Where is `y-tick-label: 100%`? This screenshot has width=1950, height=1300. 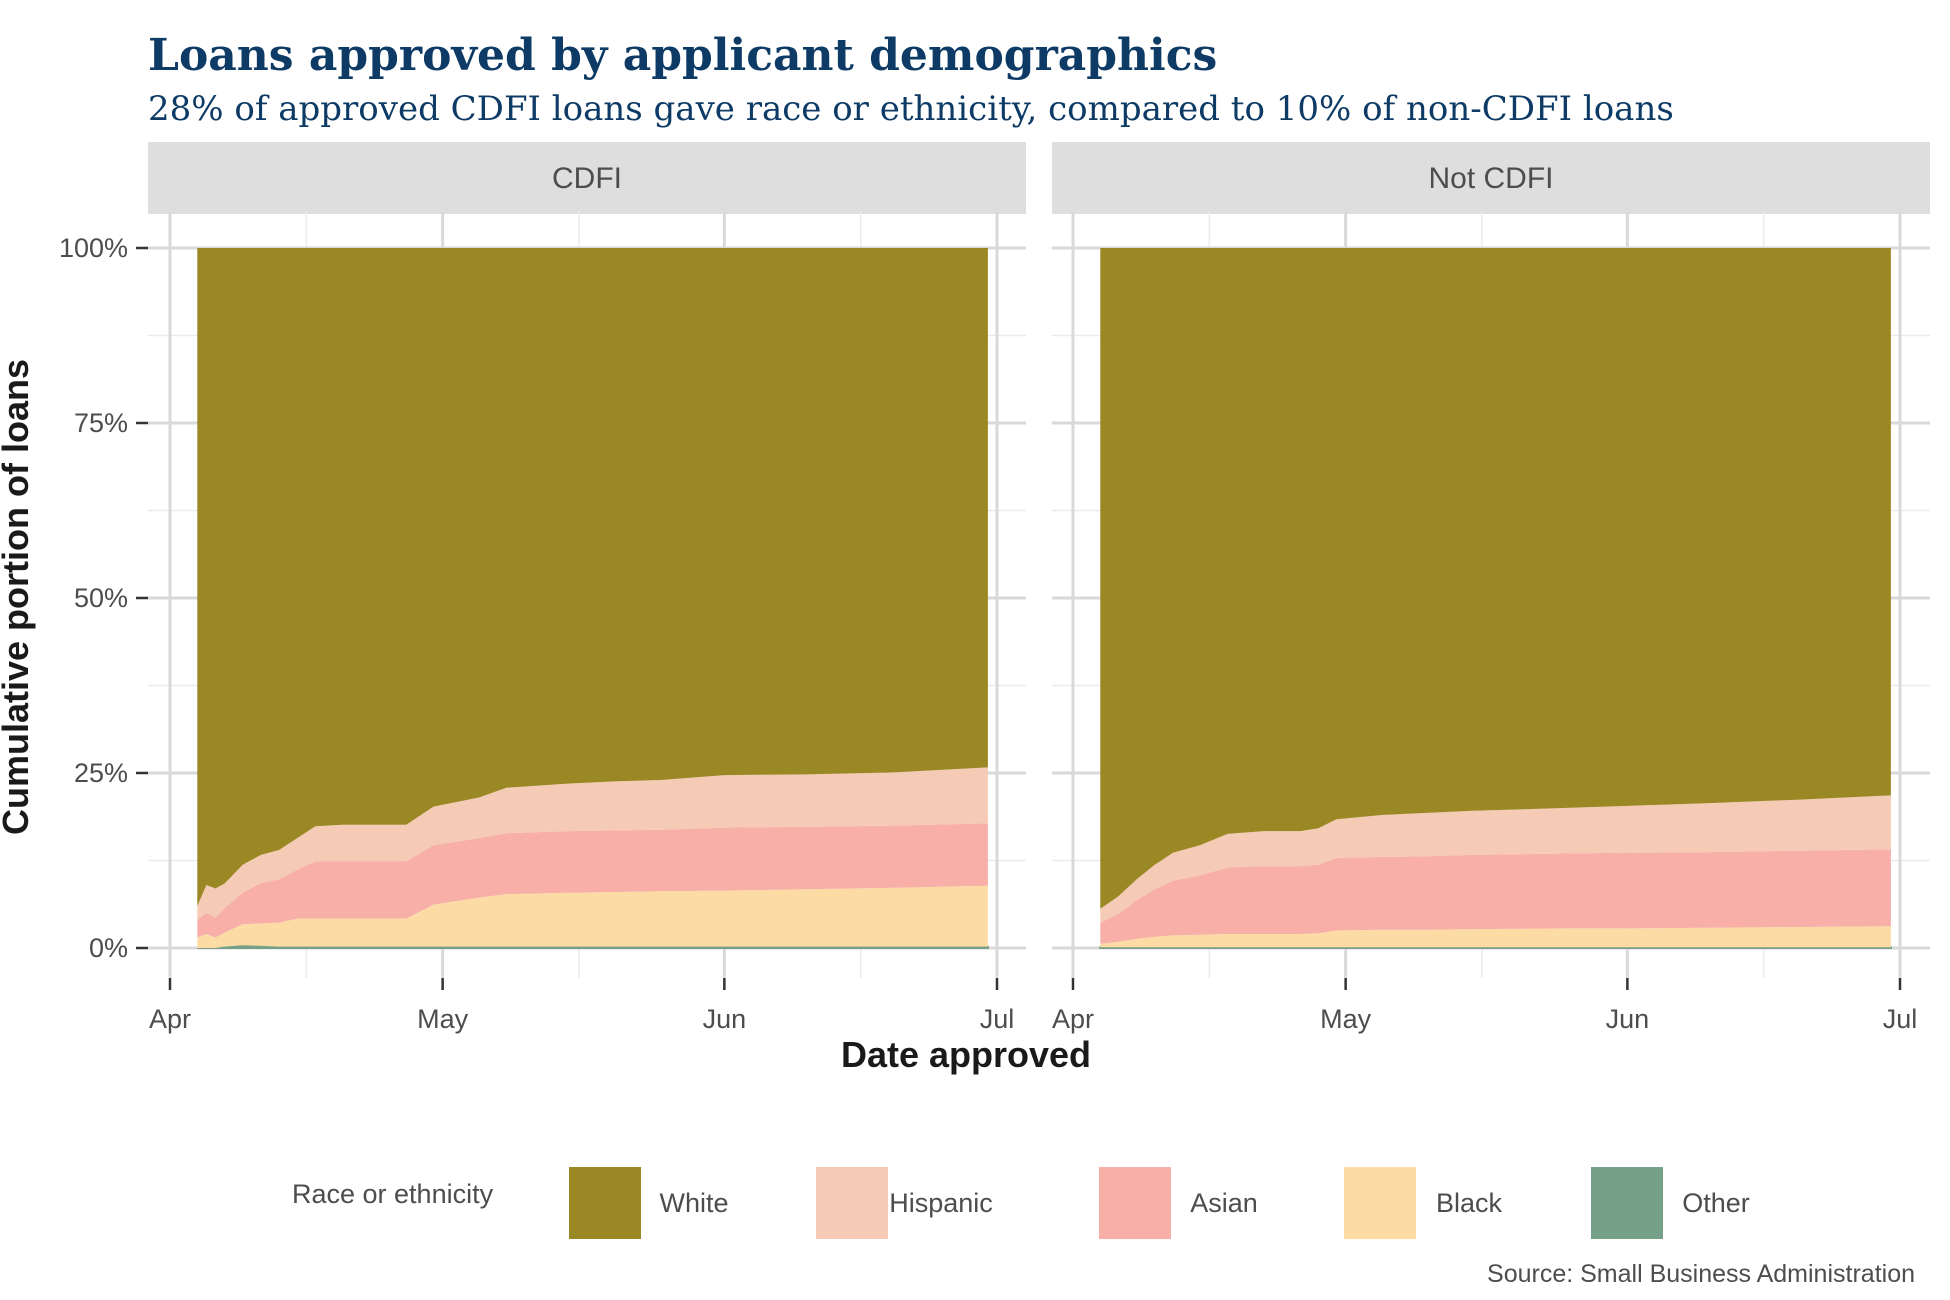
y-tick-label: 100% is located at coordinates (93, 248).